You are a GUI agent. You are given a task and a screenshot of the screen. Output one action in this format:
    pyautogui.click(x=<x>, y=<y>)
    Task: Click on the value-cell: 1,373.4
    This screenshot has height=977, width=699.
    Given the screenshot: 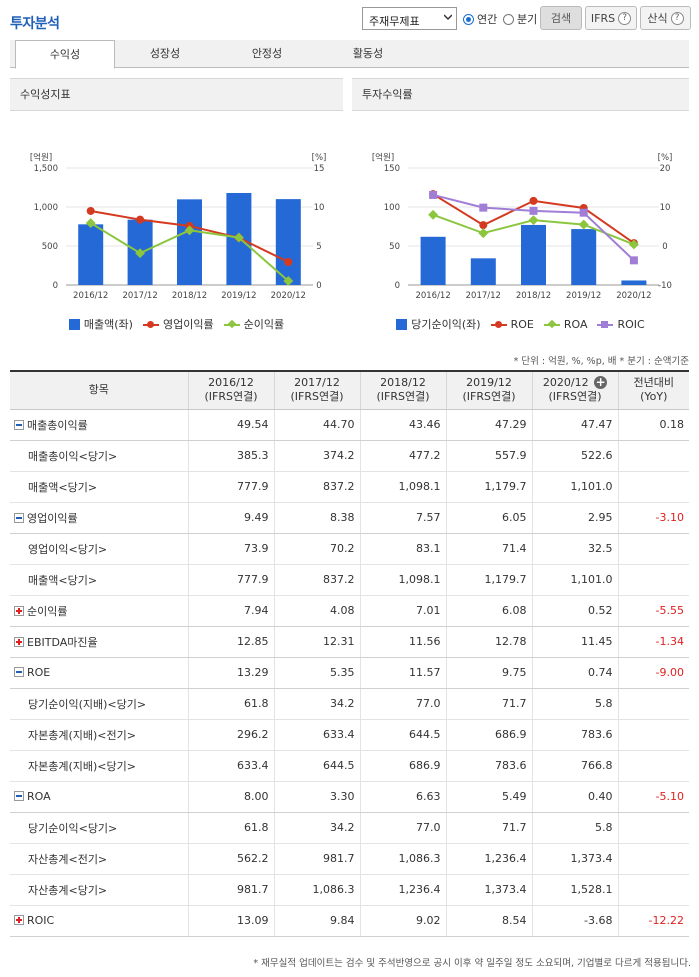 What is the action you would take?
    pyautogui.click(x=488, y=890)
    